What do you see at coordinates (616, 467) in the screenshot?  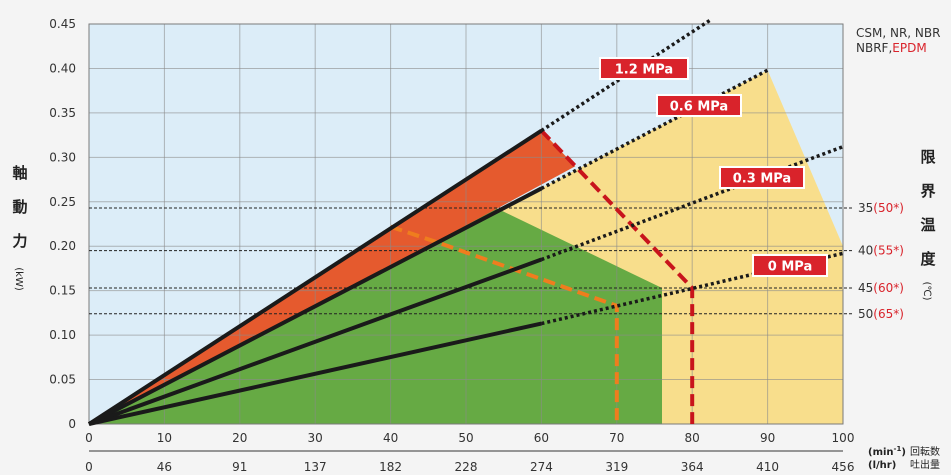 I see `x2-tick-label: 319` at bounding box center [616, 467].